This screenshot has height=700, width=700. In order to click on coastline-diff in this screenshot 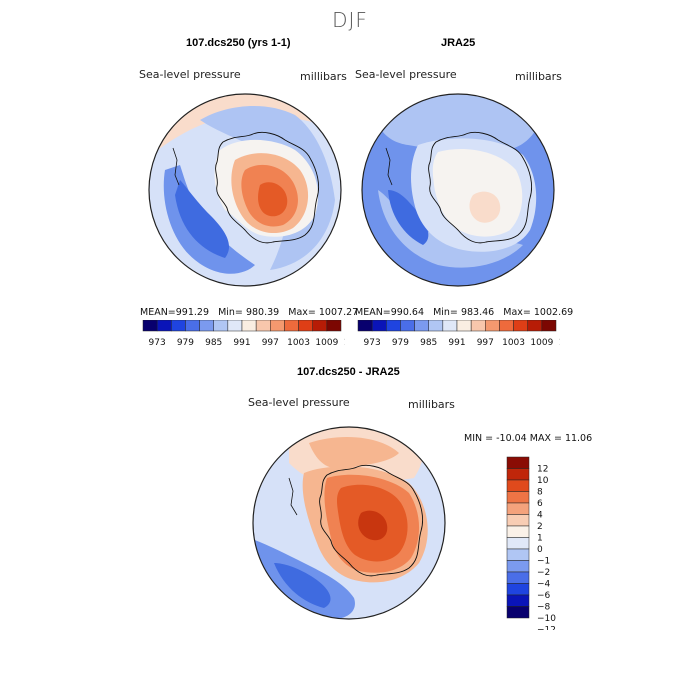, I will do `click(371, 520)`.